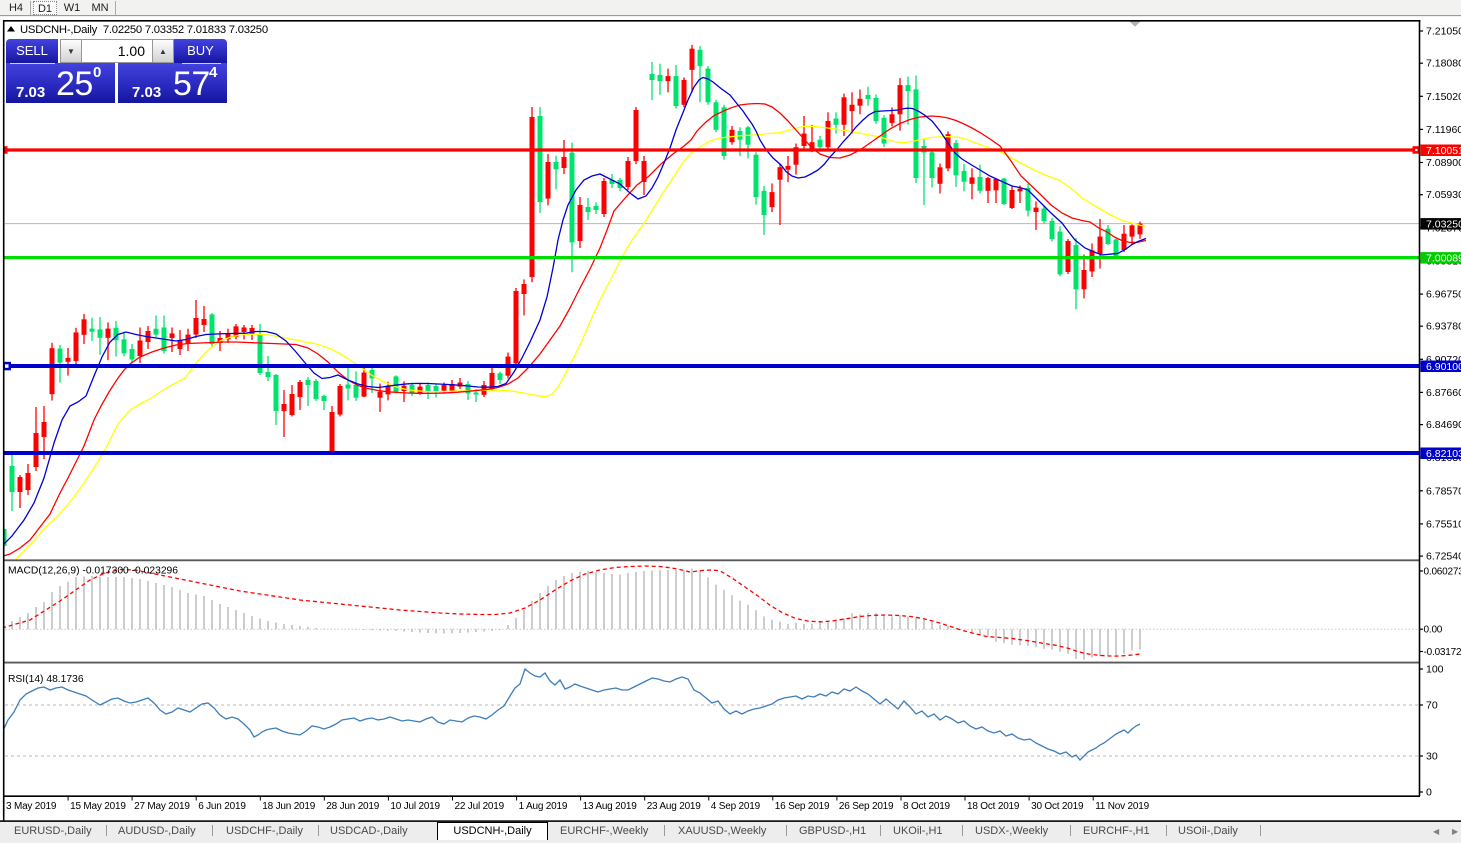 The width and height of the screenshot is (1461, 843). Describe the element at coordinates (1435, 670) in the screenshot. I see `svg-text: 100` at that location.